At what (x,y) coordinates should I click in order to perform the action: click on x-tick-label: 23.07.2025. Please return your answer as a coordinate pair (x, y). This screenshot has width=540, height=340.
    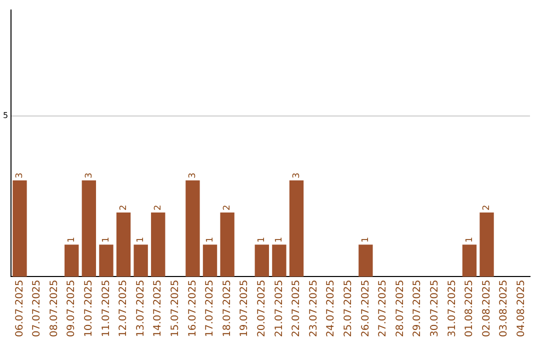
    Looking at the image, I should click on (314, 309).